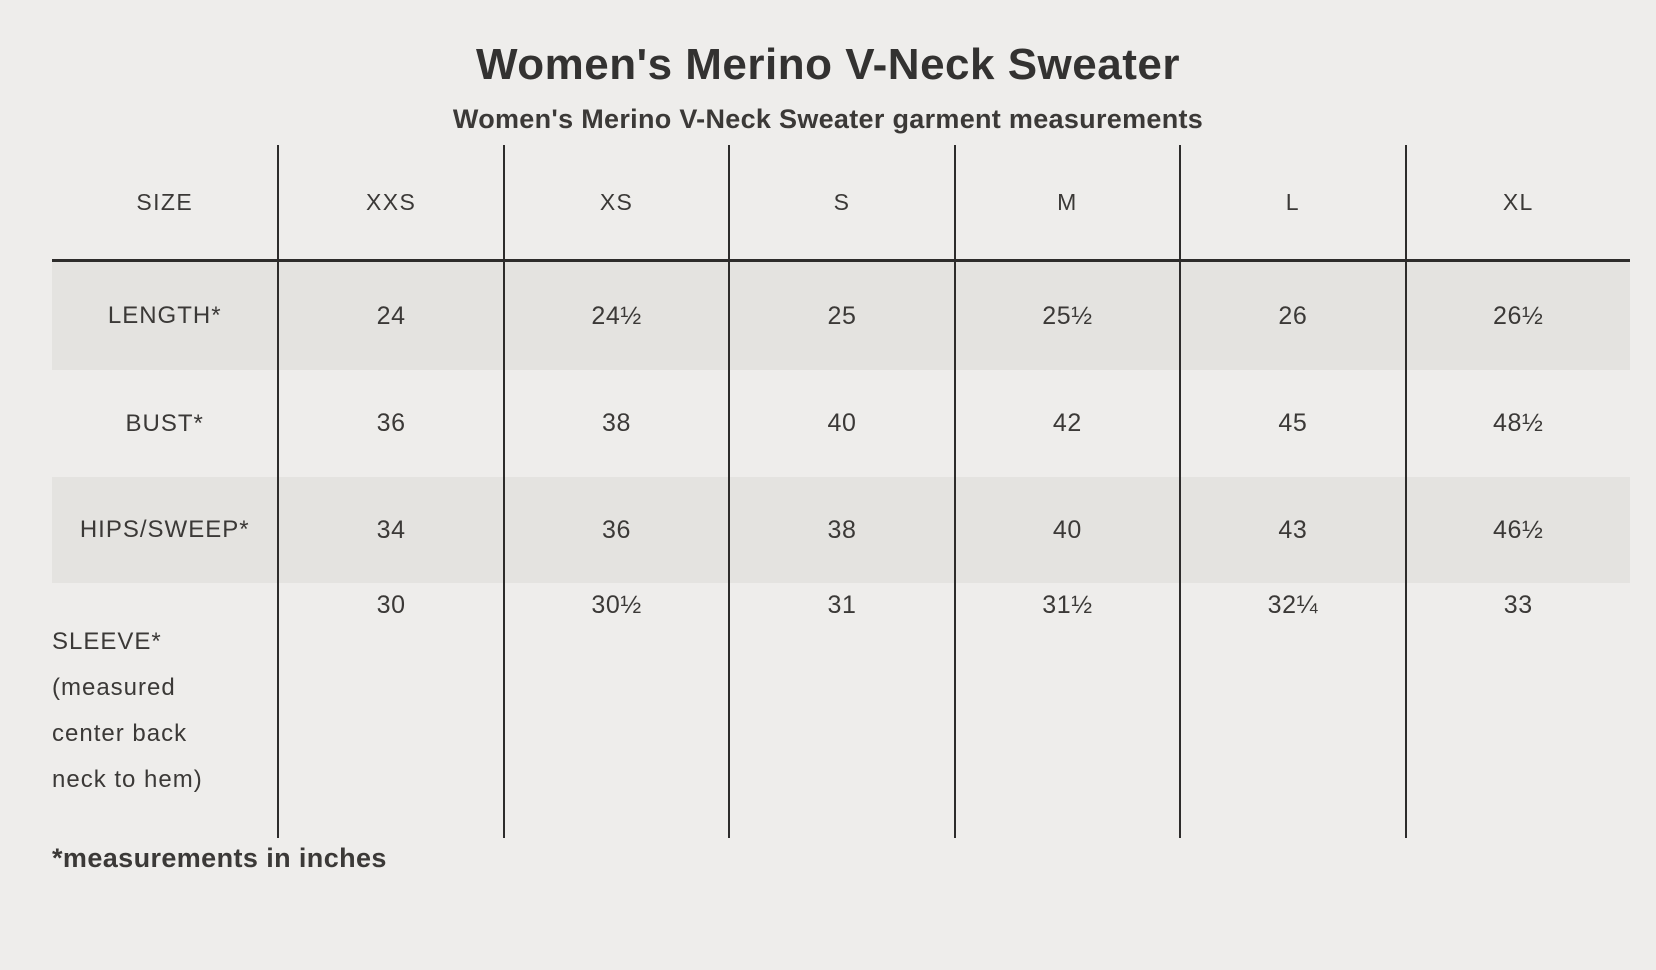  I want to click on table-row-hips-sweep: HIPS/SWEEP* 34 36 38 40 43 46½, so click(841, 530).